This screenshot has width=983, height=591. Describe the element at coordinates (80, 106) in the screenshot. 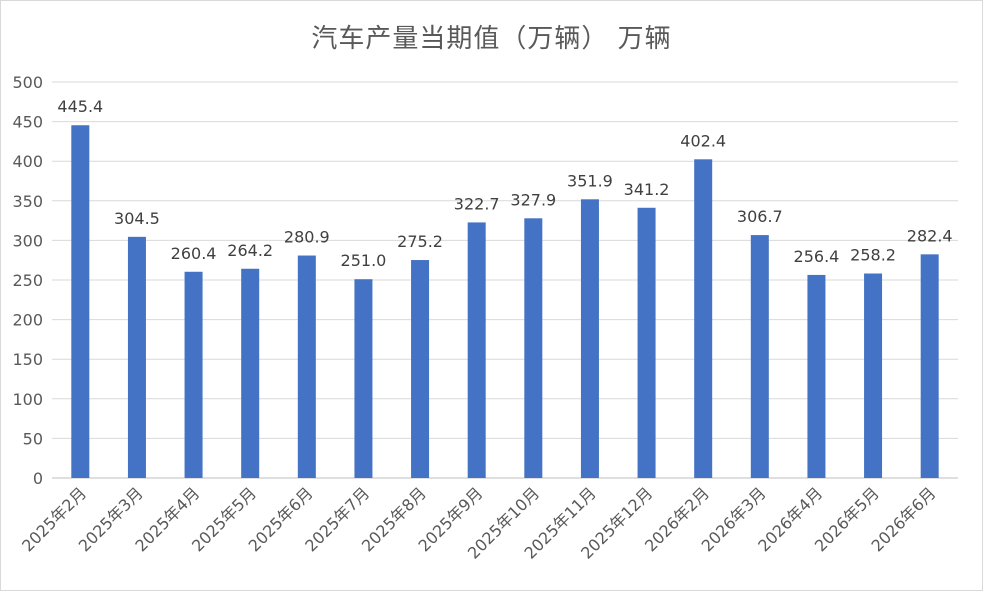

I see `data-label: 445.4` at that location.